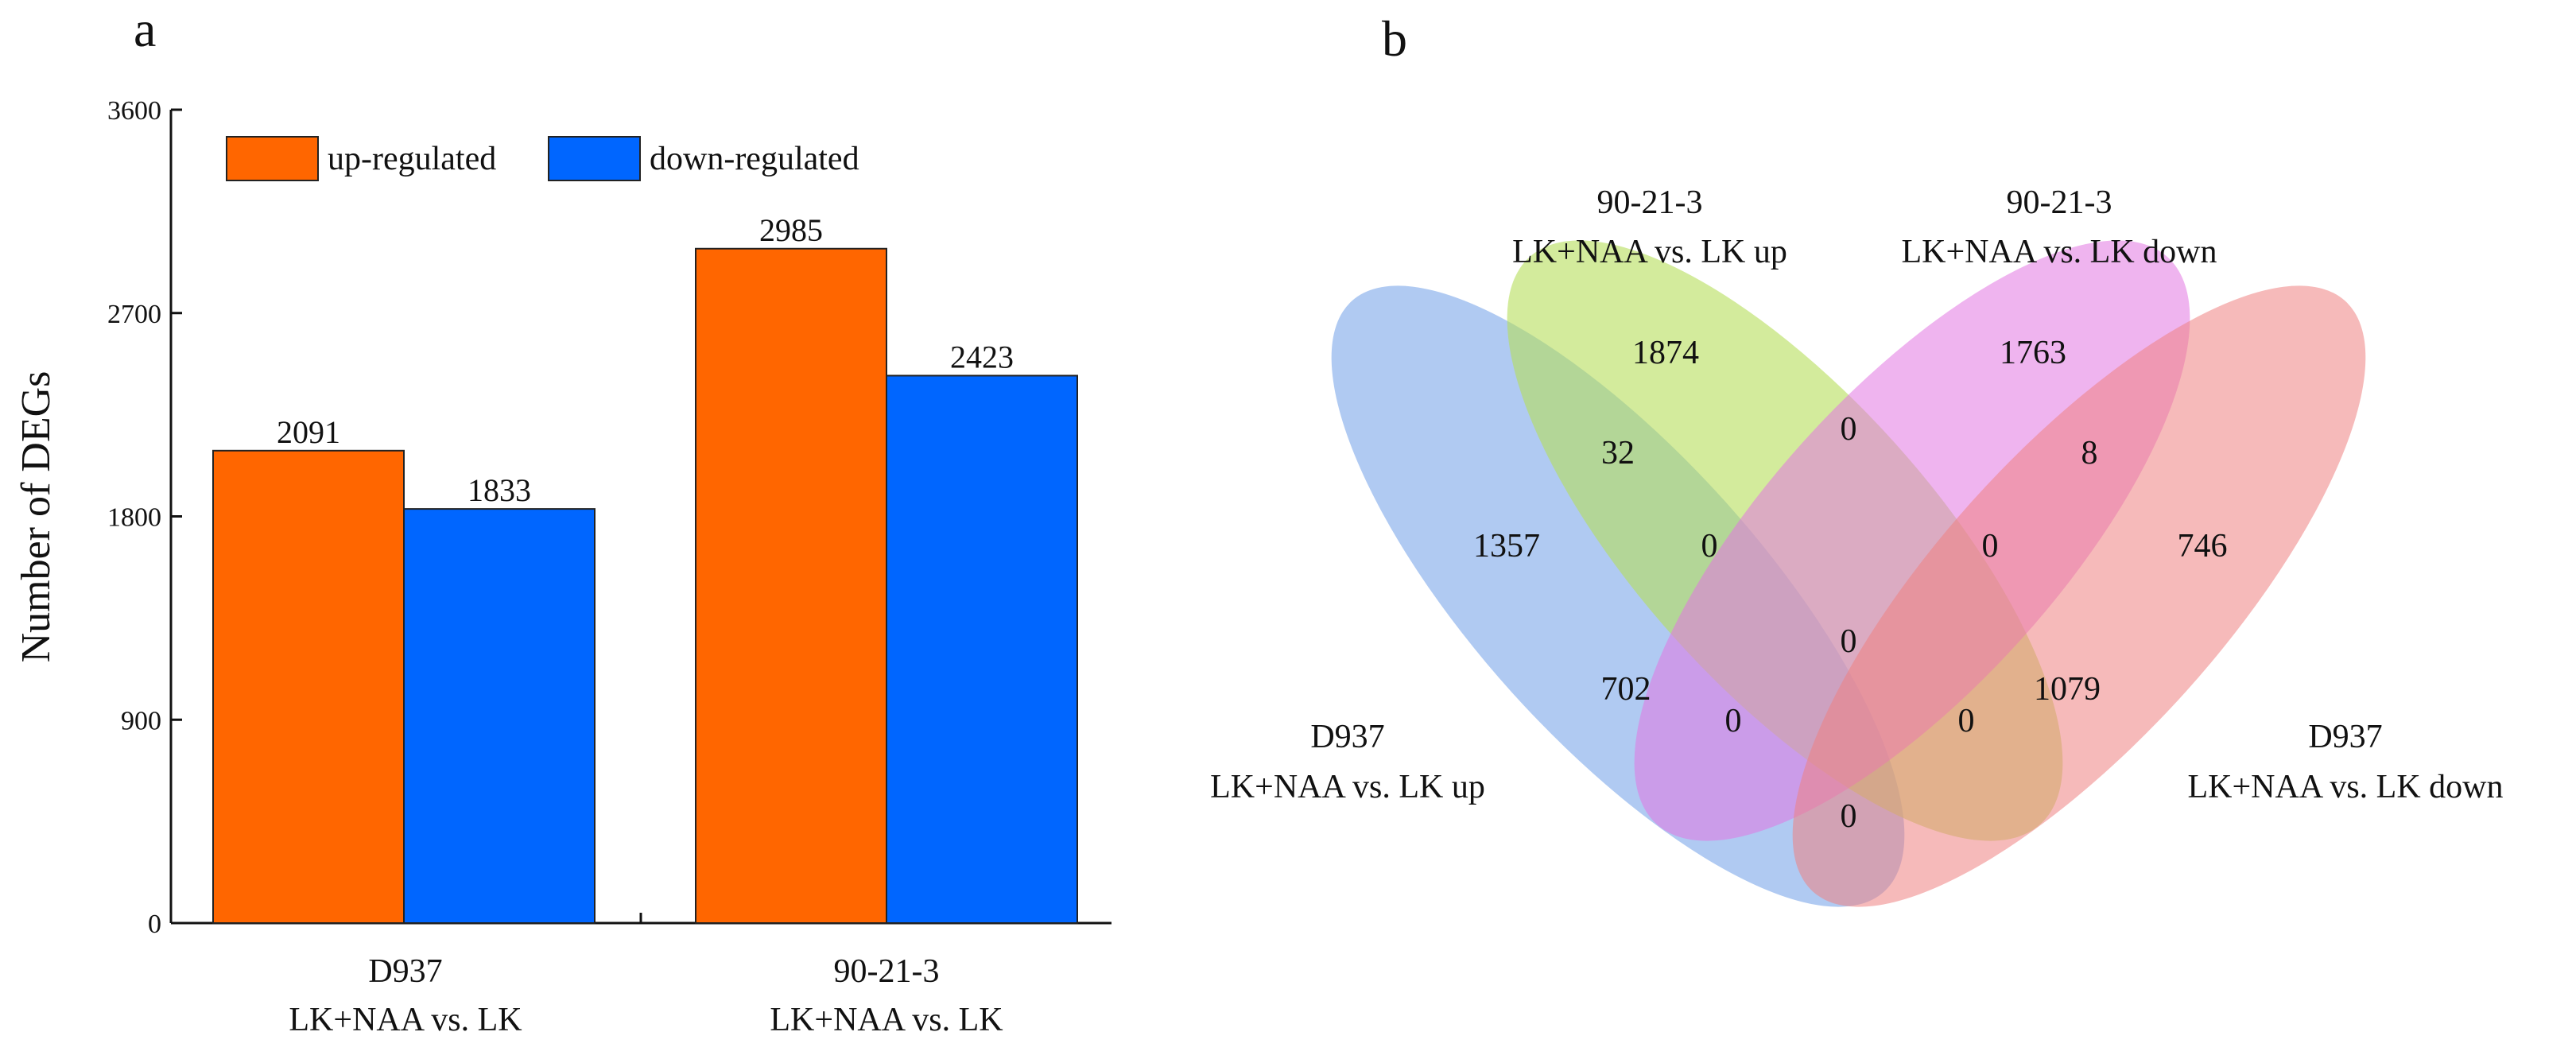  What do you see at coordinates (2345, 737) in the screenshot?
I see `set-d-label-line1: D937` at bounding box center [2345, 737].